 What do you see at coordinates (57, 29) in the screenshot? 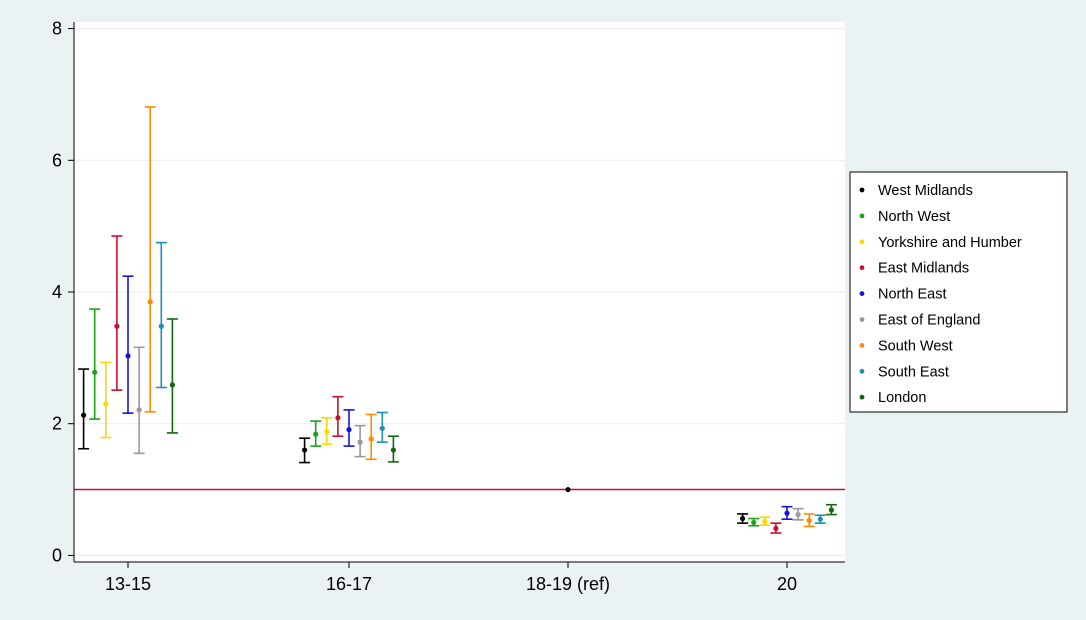
I see `y-tick-label: 8` at bounding box center [57, 29].